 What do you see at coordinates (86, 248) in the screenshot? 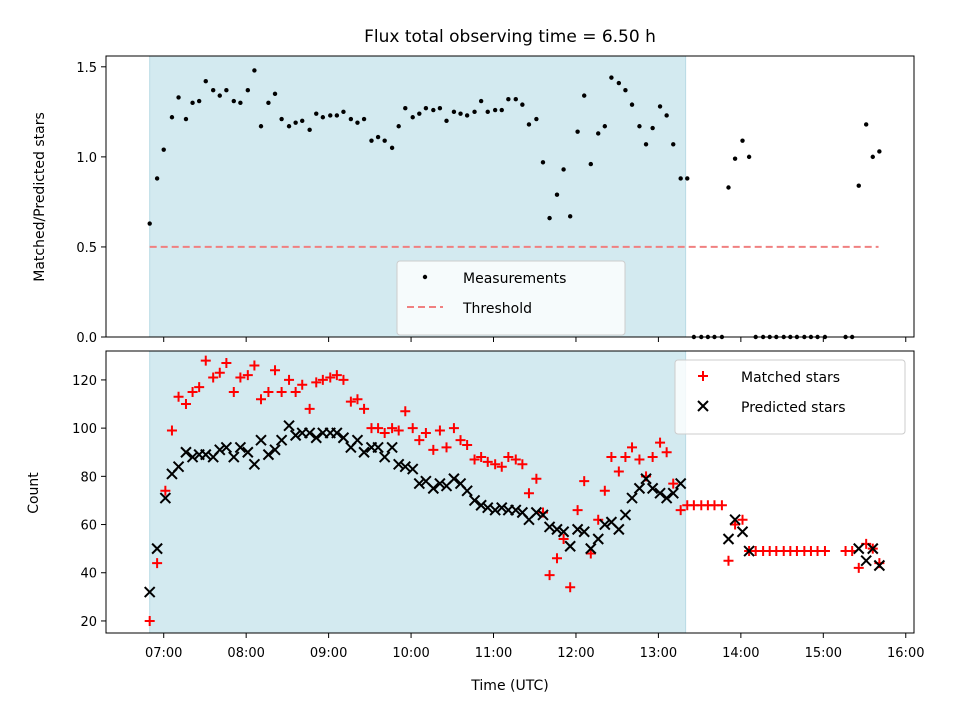
I see `y-tick-label: 0.5` at bounding box center [86, 248].